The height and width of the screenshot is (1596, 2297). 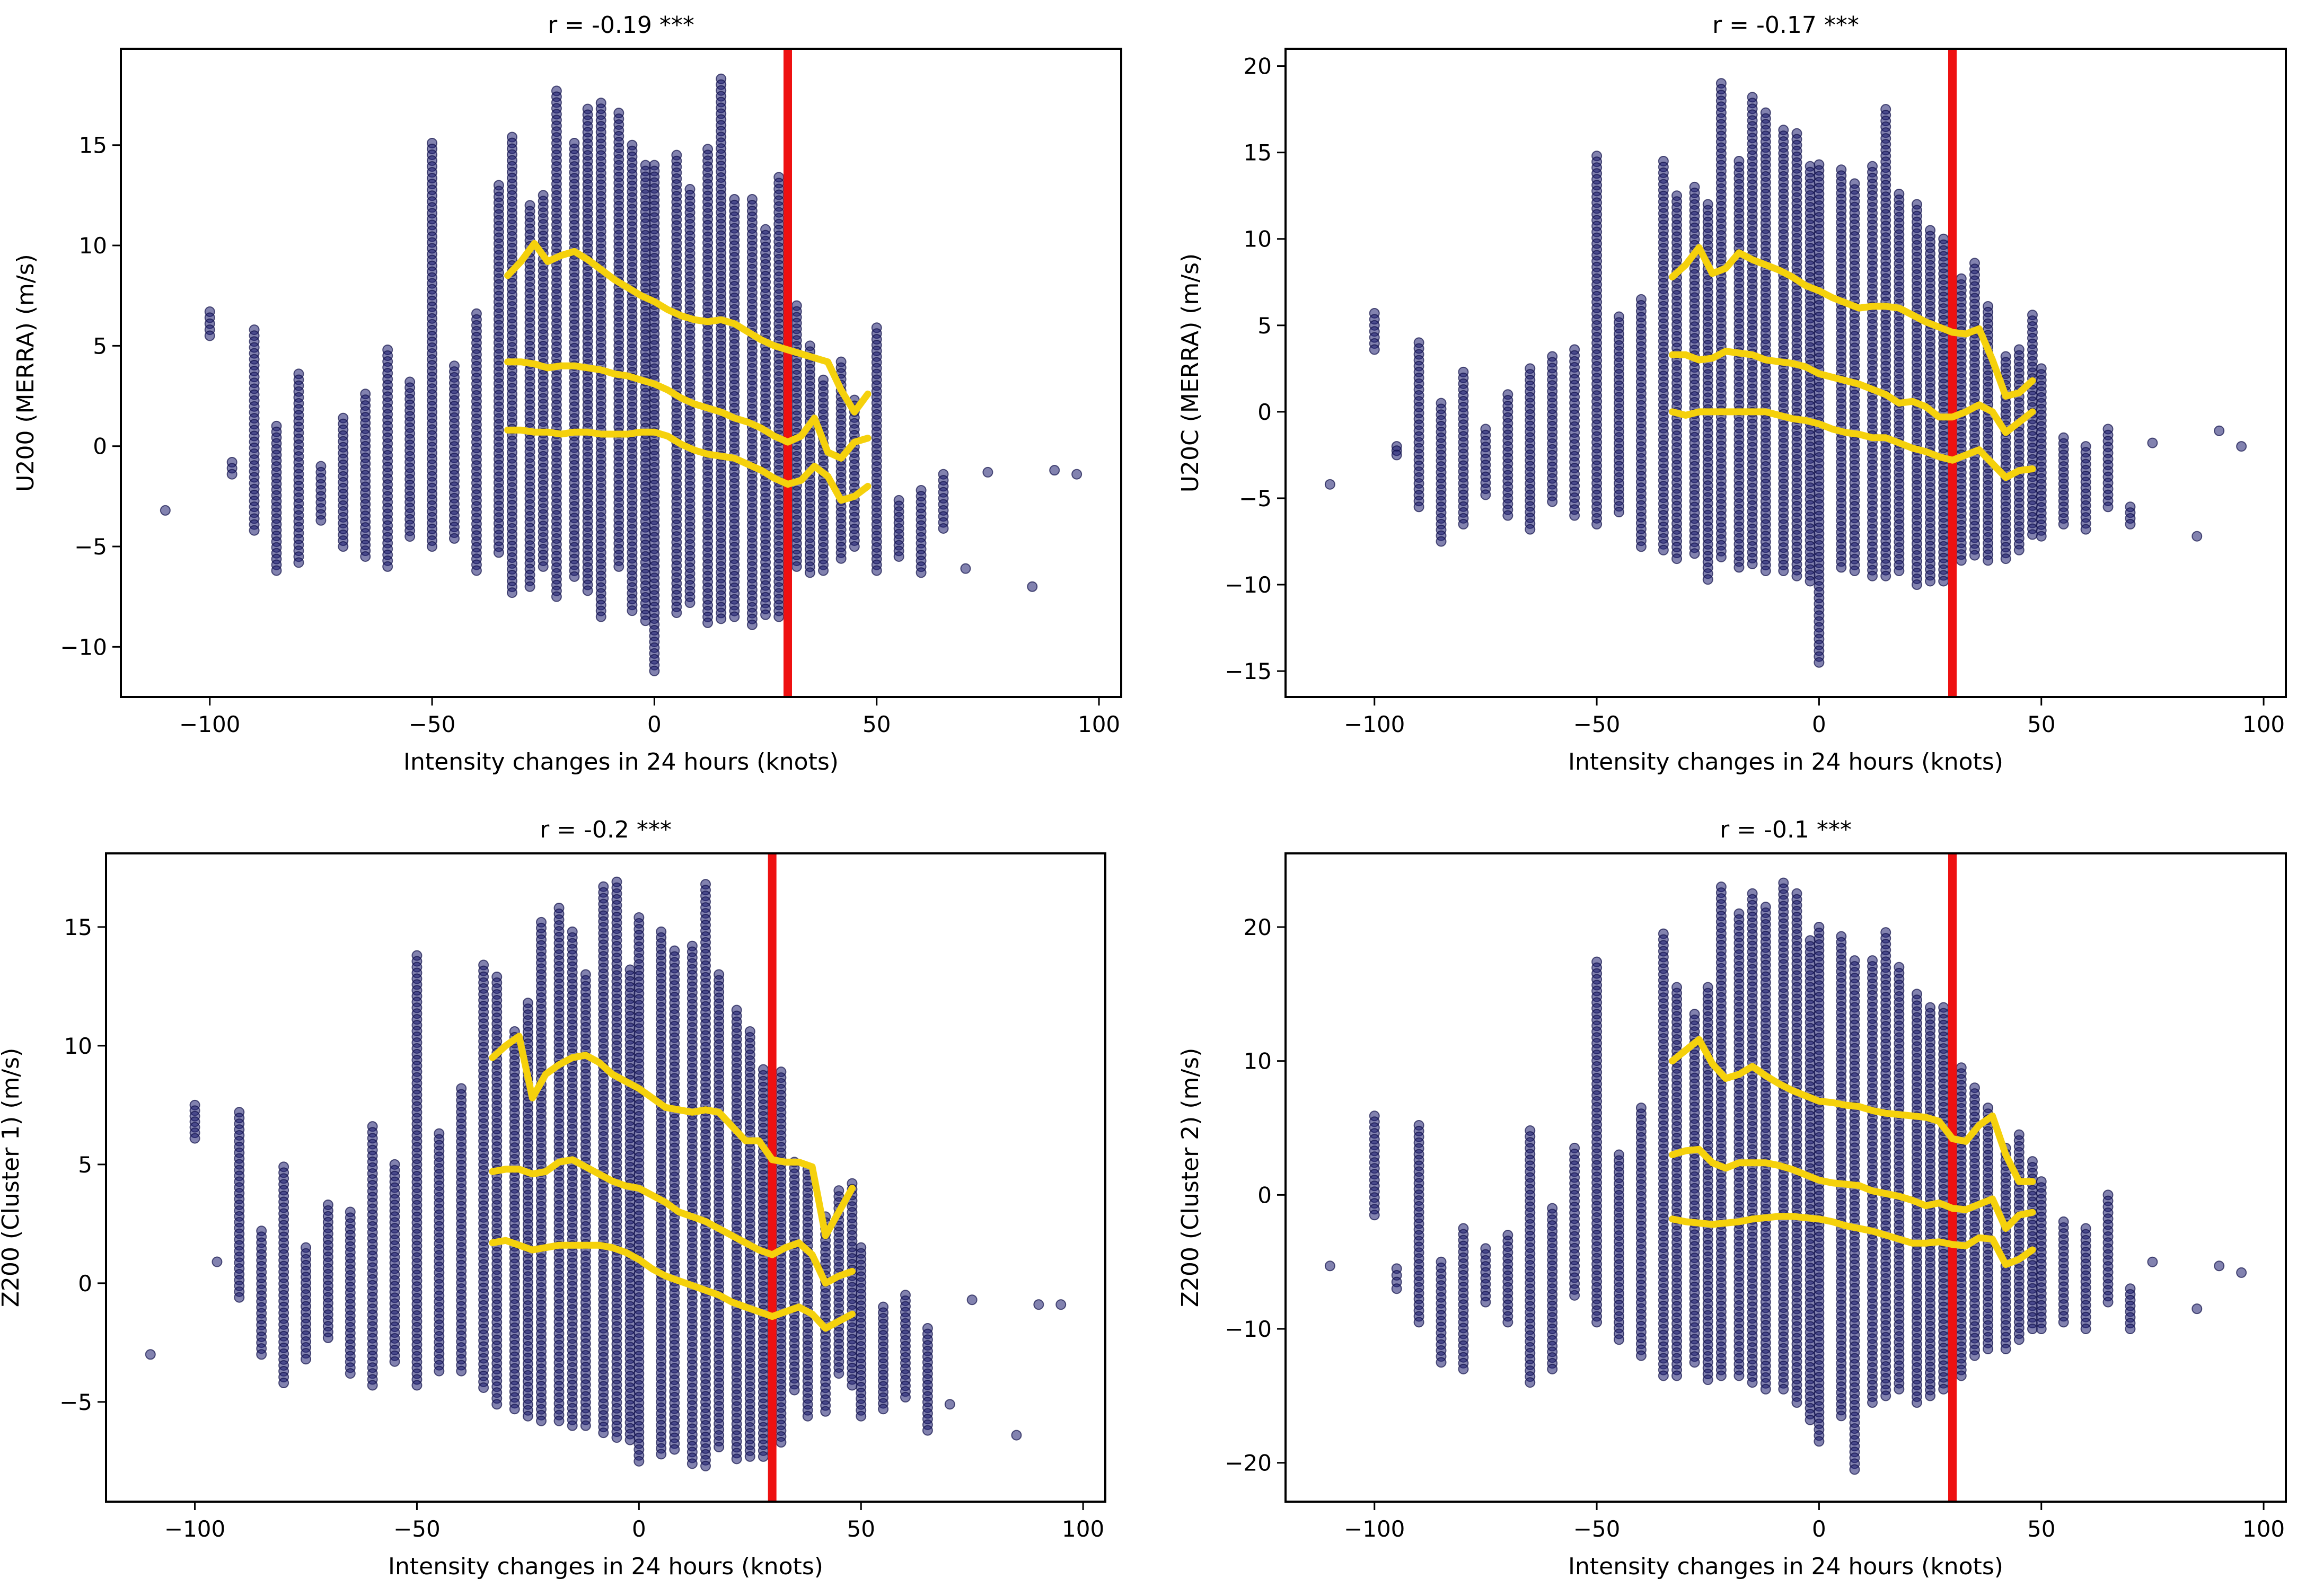 I want to click on y-tick-label: 20, so click(x=1258, y=67).